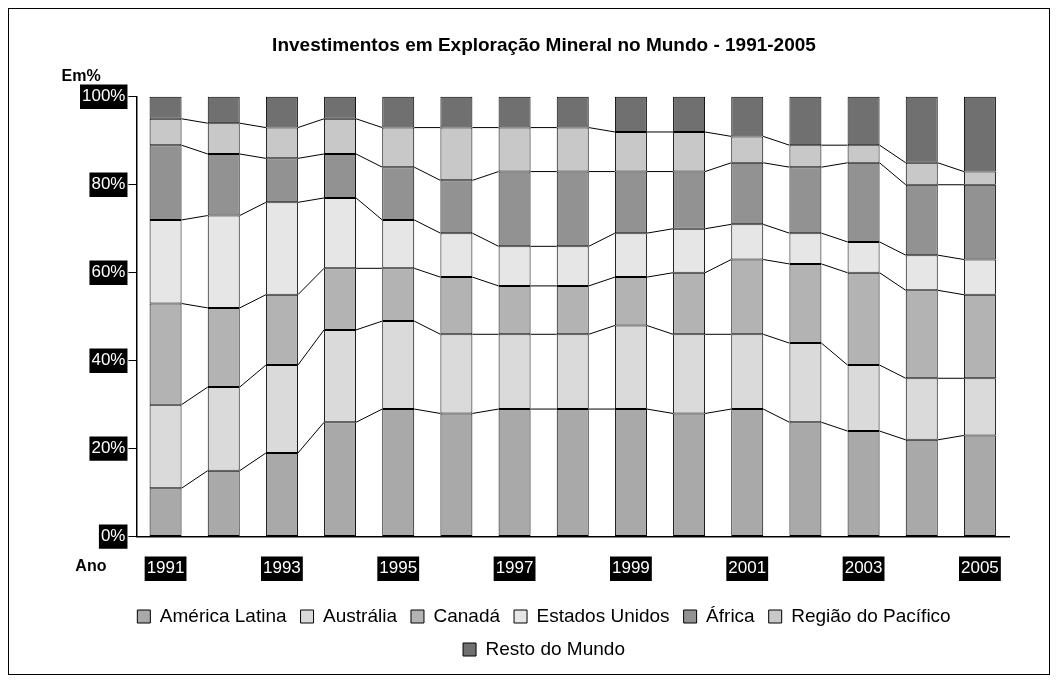 Image resolution: width=1062 pixels, height=687 pixels. I want to click on y-axis-title: Em%, so click(81, 76).